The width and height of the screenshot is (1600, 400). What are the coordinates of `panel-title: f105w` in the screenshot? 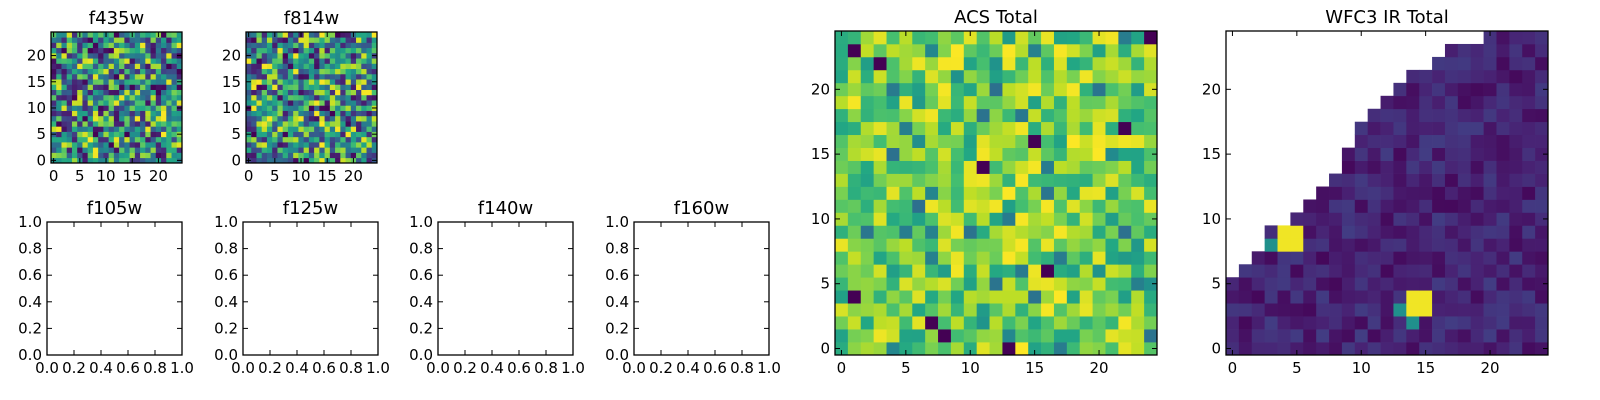 It's located at (114, 208).